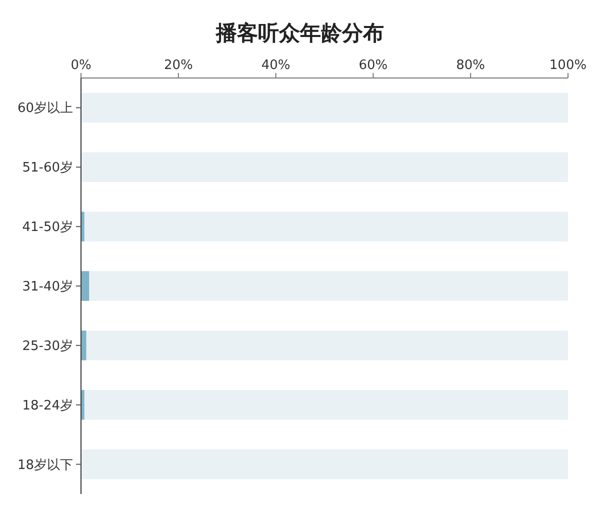 The width and height of the screenshot is (600, 510). Describe the element at coordinates (47, 228) in the screenshot. I see `y-tick-label: 41-50岁` at that location.